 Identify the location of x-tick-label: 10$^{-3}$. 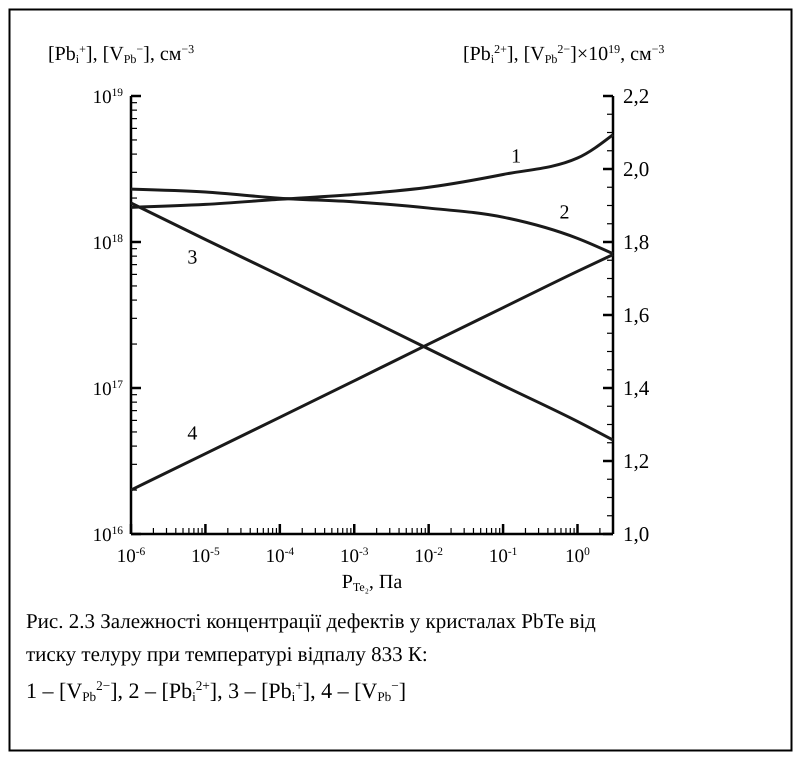
(354, 556).